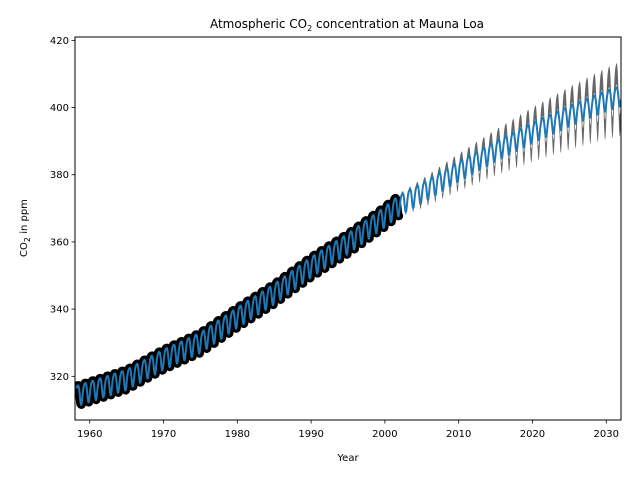 This screenshot has width=640, height=480. What do you see at coordinates (458, 434) in the screenshot?
I see `x-tick-label: 2010` at bounding box center [458, 434].